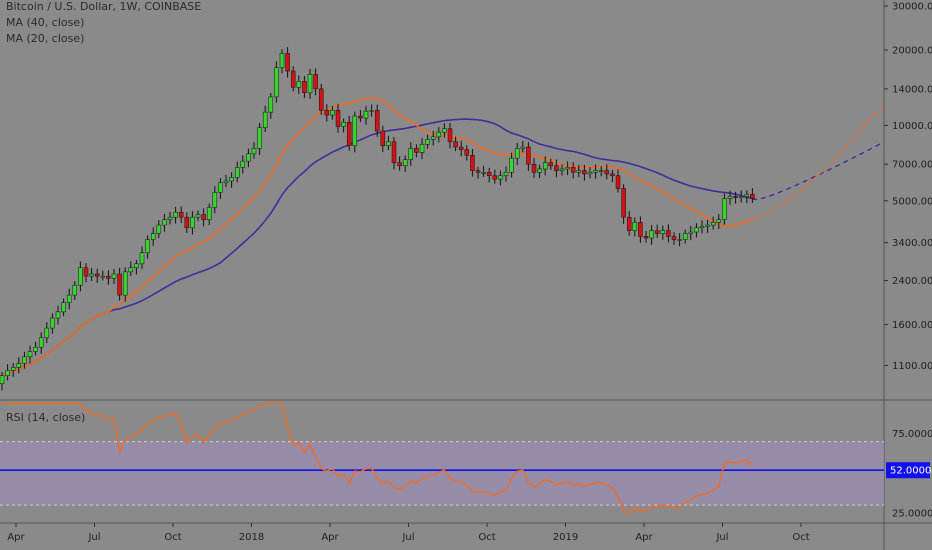 The width and height of the screenshot is (932, 550). I want to click on legend-ma40: MA (40, close), so click(45, 22).